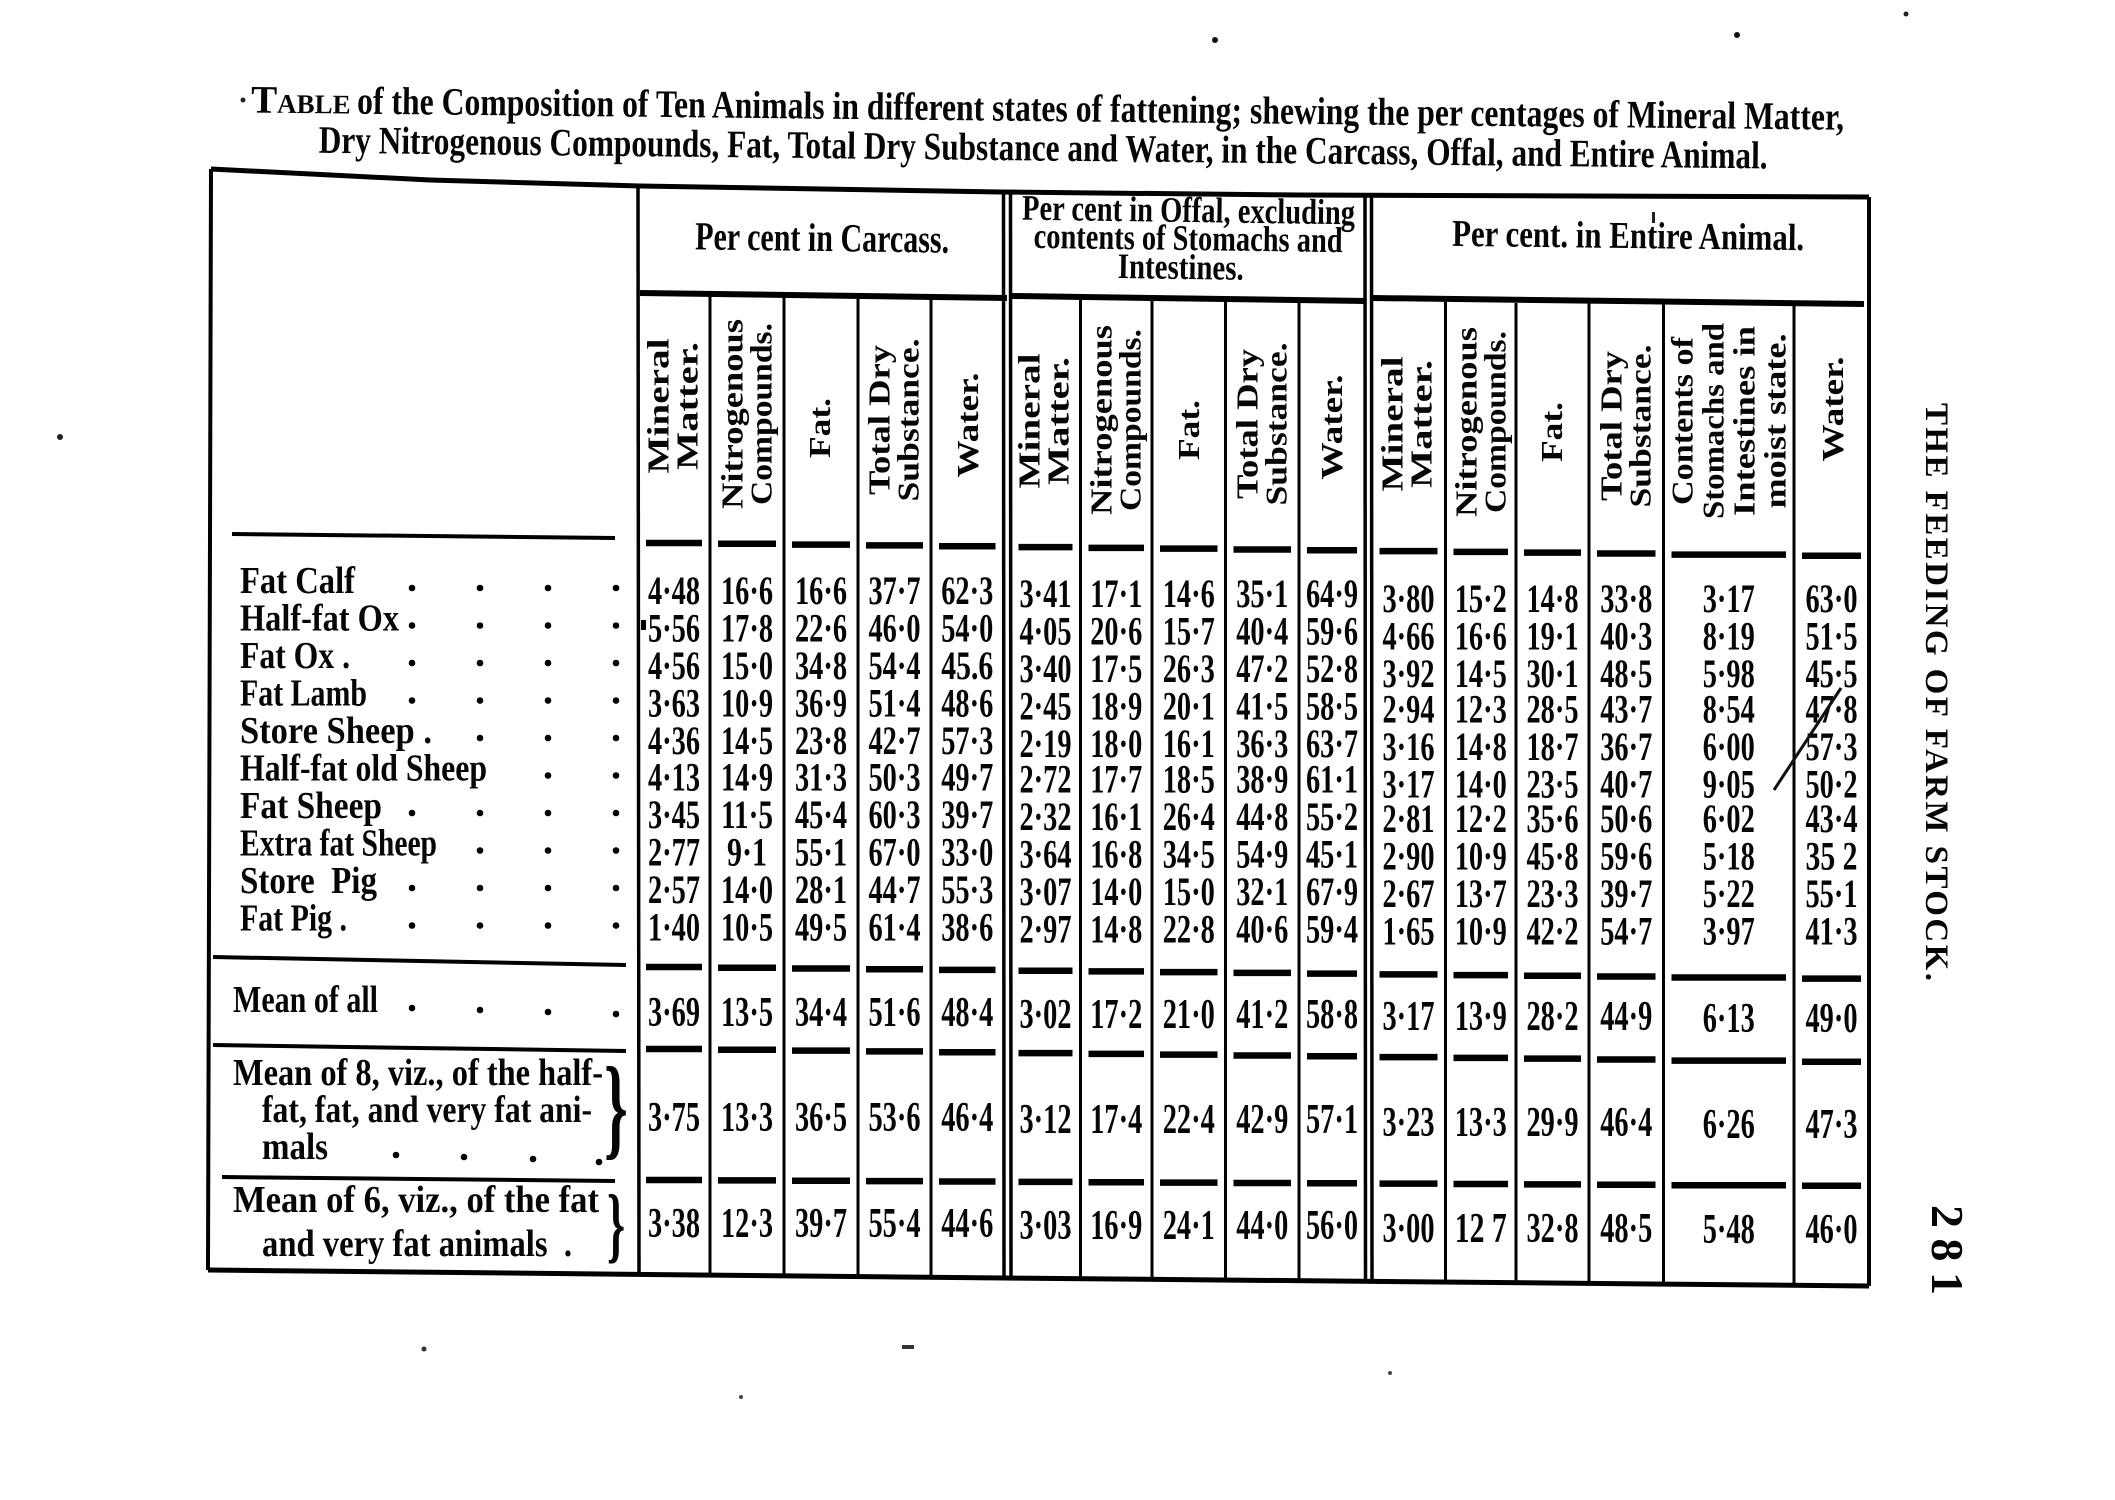  I want to click on svg-text: 36·7, so click(1626, 746).